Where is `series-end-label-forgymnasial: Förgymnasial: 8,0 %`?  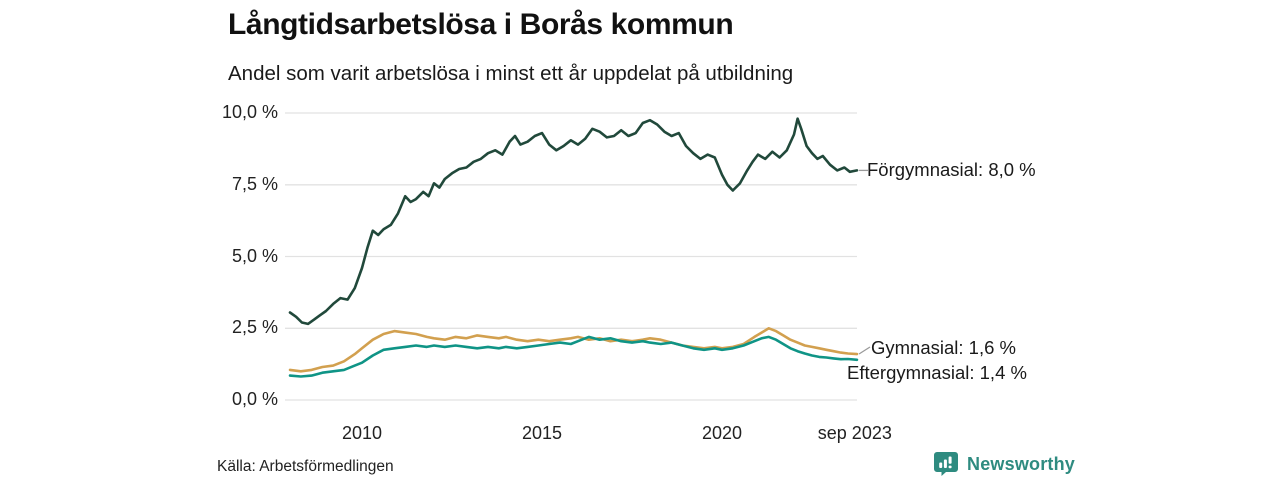
series-end-label-forgymnasial: Förgymnasial: 8,0 % is located at coordinates (951, 169).